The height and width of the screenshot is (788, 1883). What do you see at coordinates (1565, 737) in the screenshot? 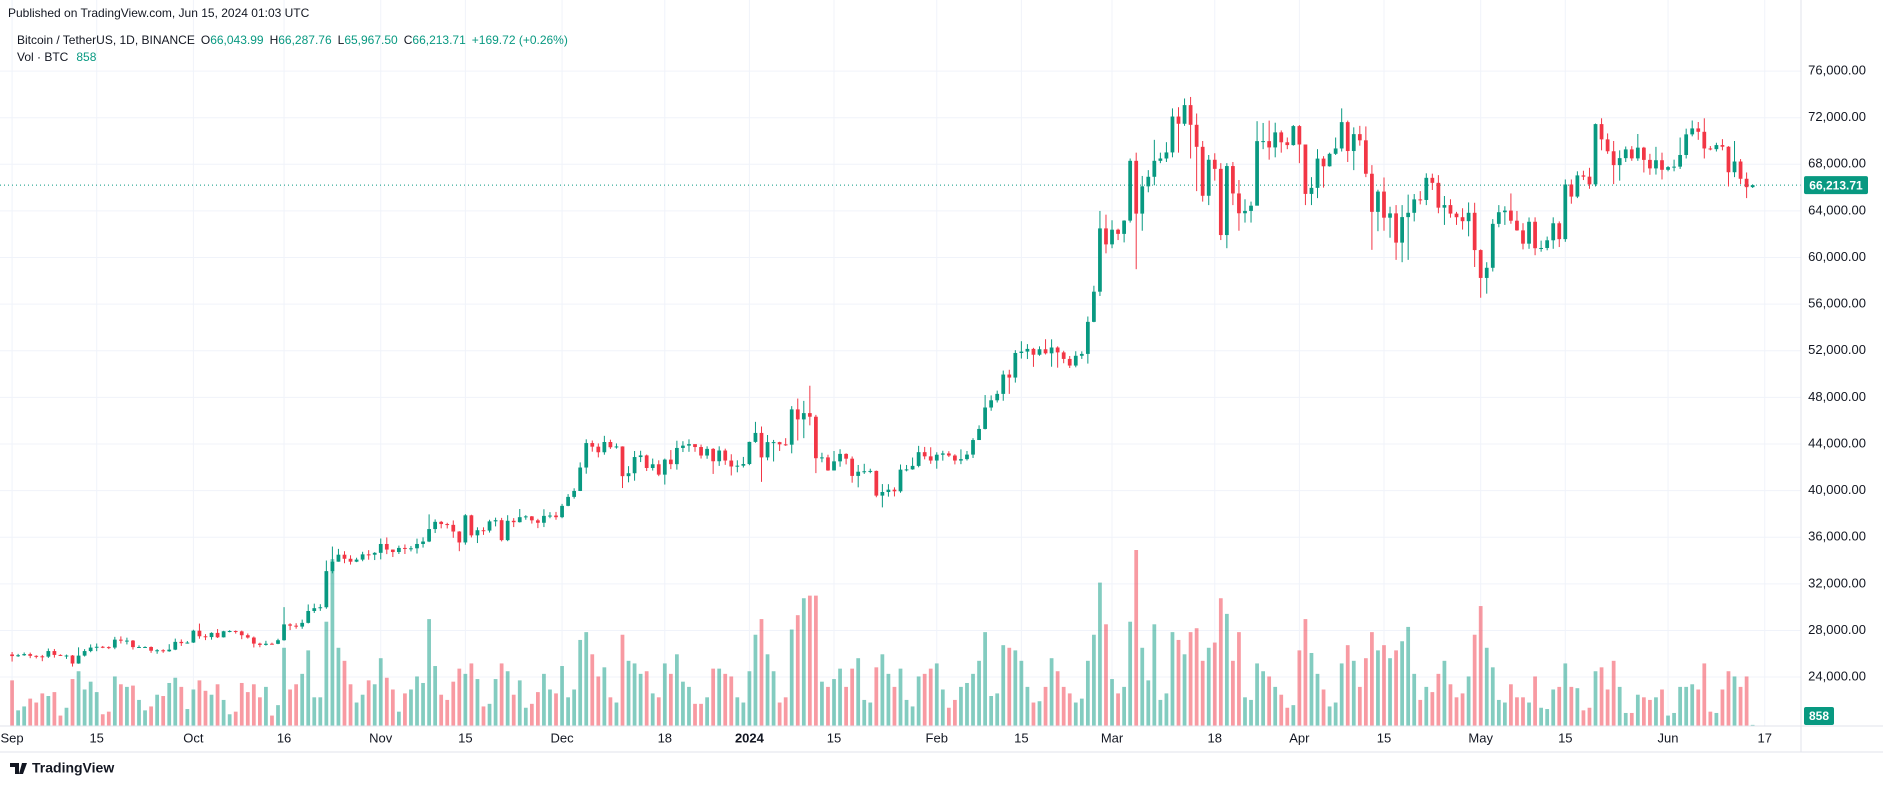
I see `x-tick-label: 15` at bounding box center [1565, 737].